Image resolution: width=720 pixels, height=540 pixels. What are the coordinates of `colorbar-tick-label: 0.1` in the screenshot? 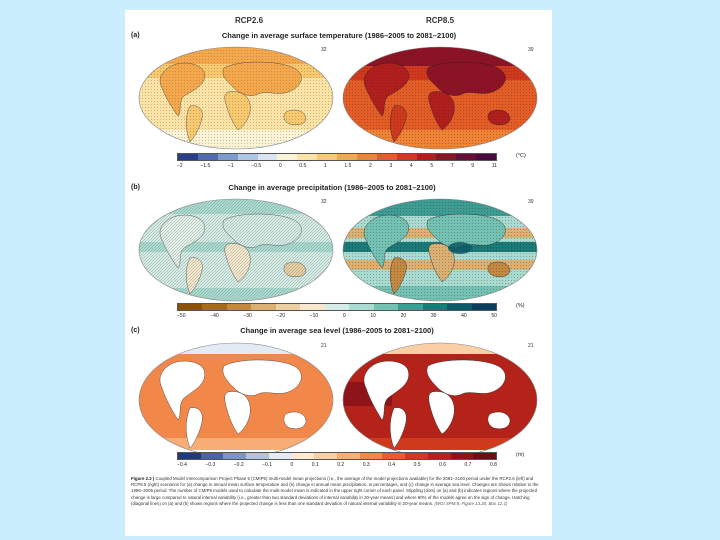 It's located at (315, 465).